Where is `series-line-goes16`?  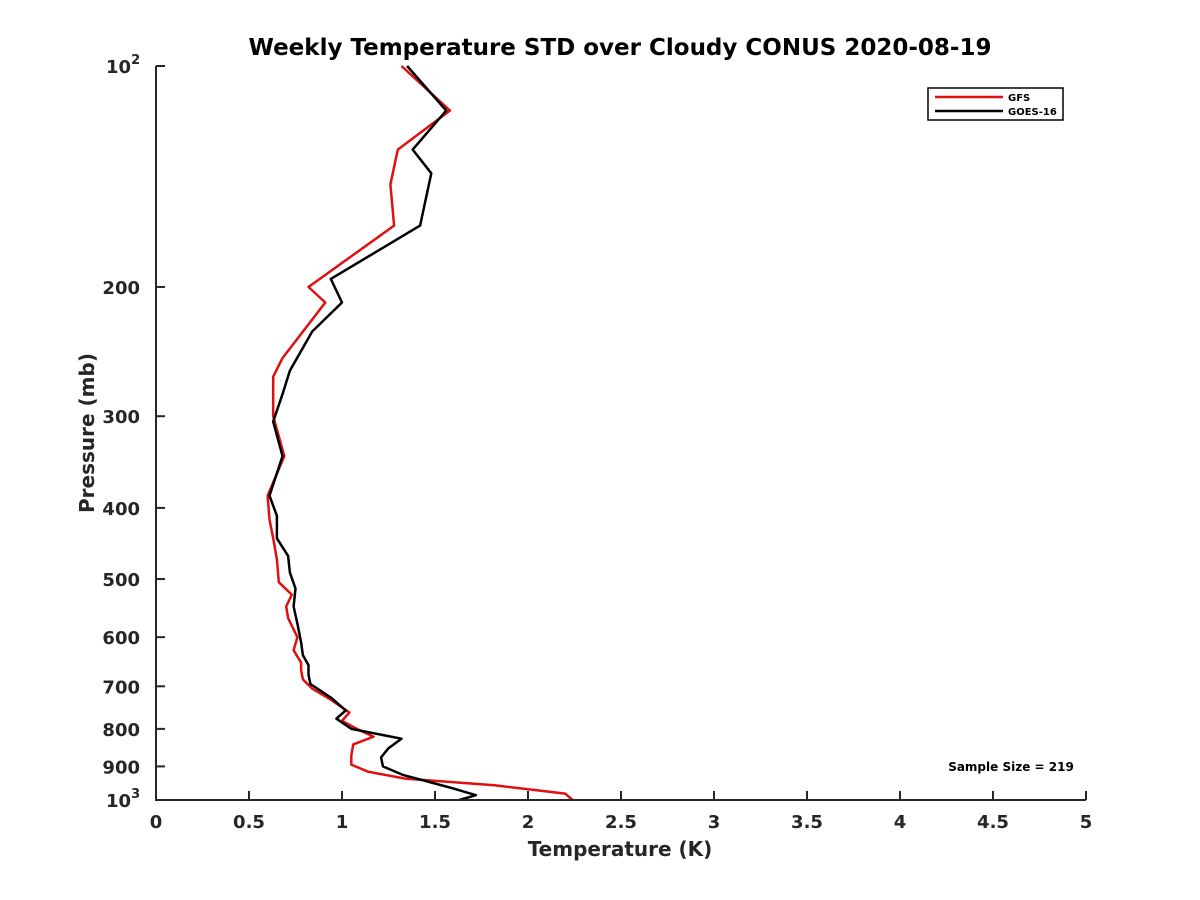 series-line-goes16 is located at coordinates (373, 433).